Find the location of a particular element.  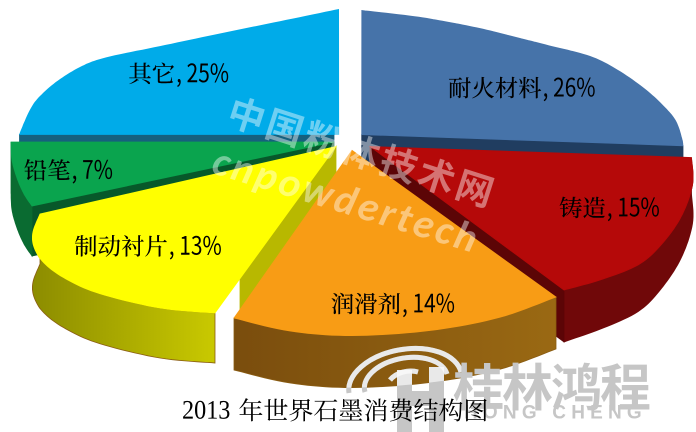

svg-text: HONG CHENG is located at coordinates (555, 413).